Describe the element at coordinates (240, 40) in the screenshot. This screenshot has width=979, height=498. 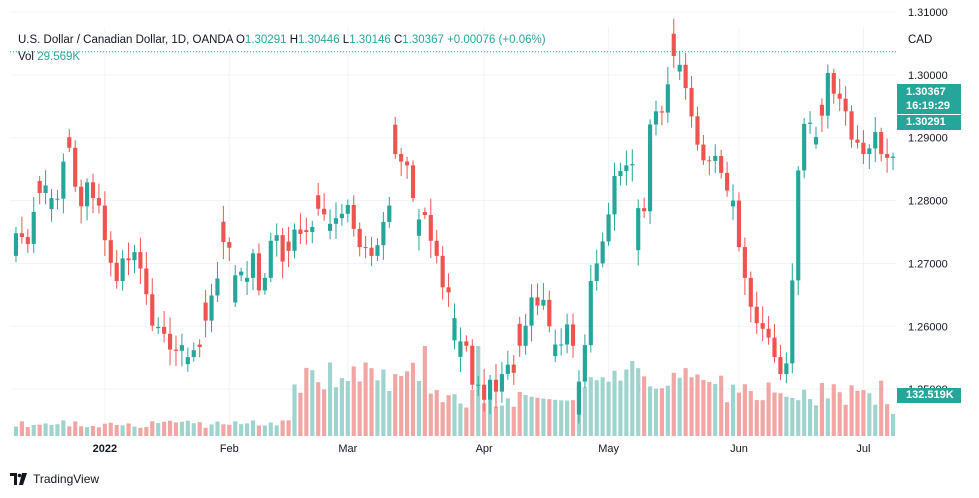
I see `open-label: O` at that location.